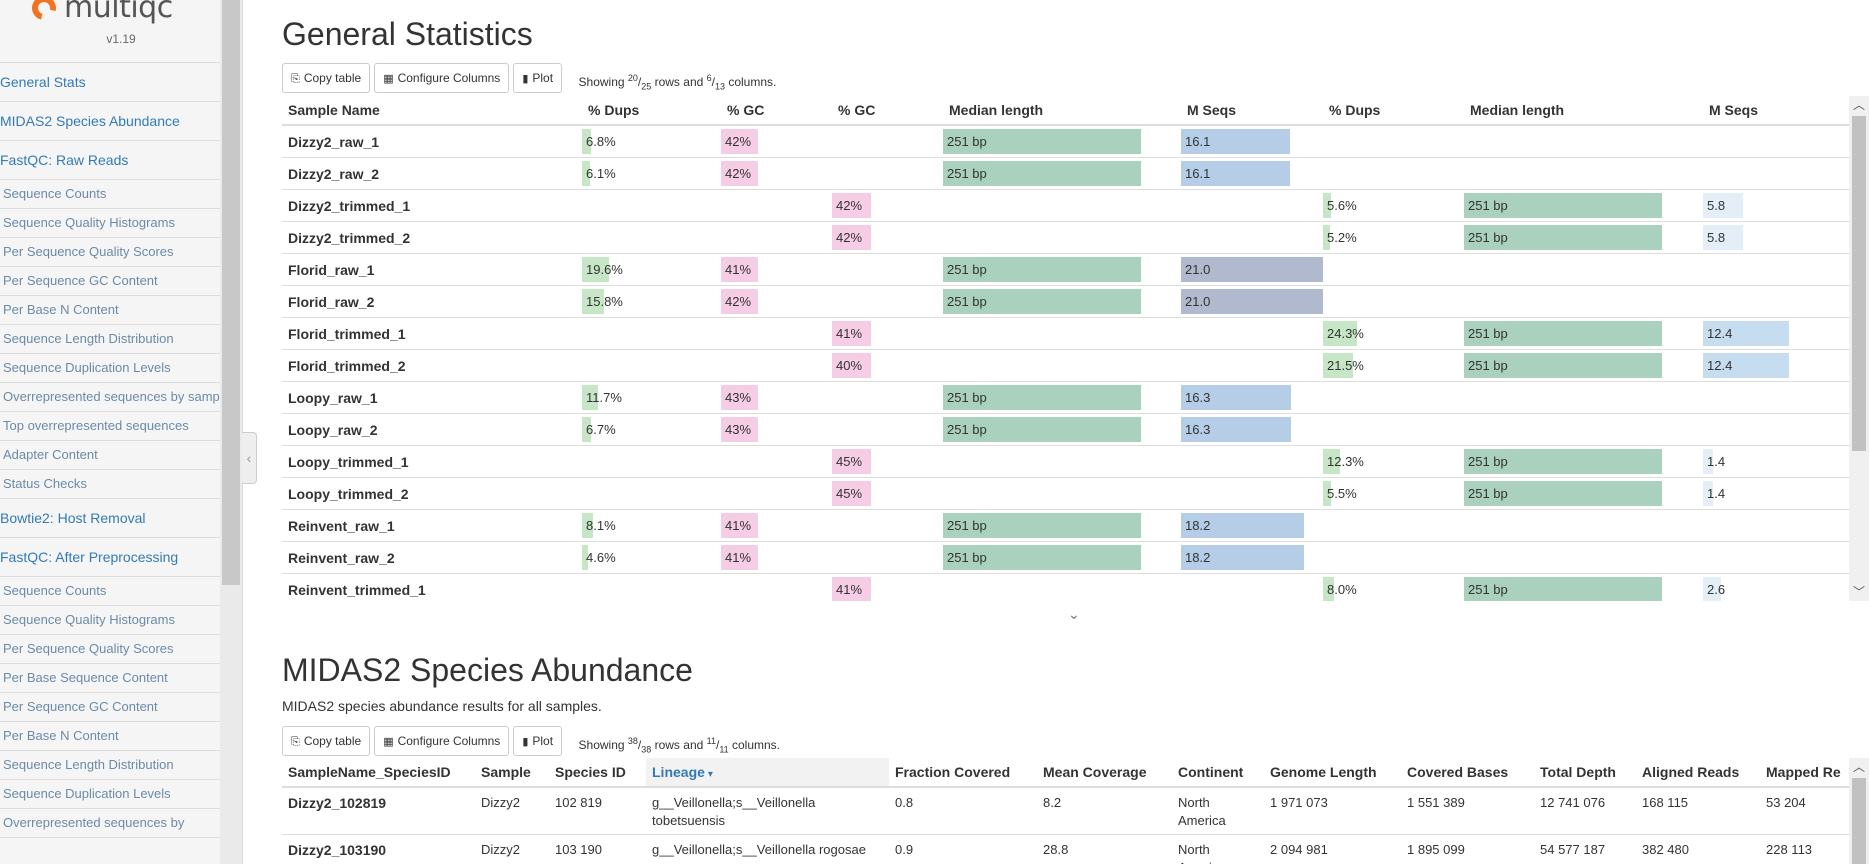 The height and width of the screenshot is (864, 1869). I want to click on gs-value-len2: 251 bp, so click(1488, 205).